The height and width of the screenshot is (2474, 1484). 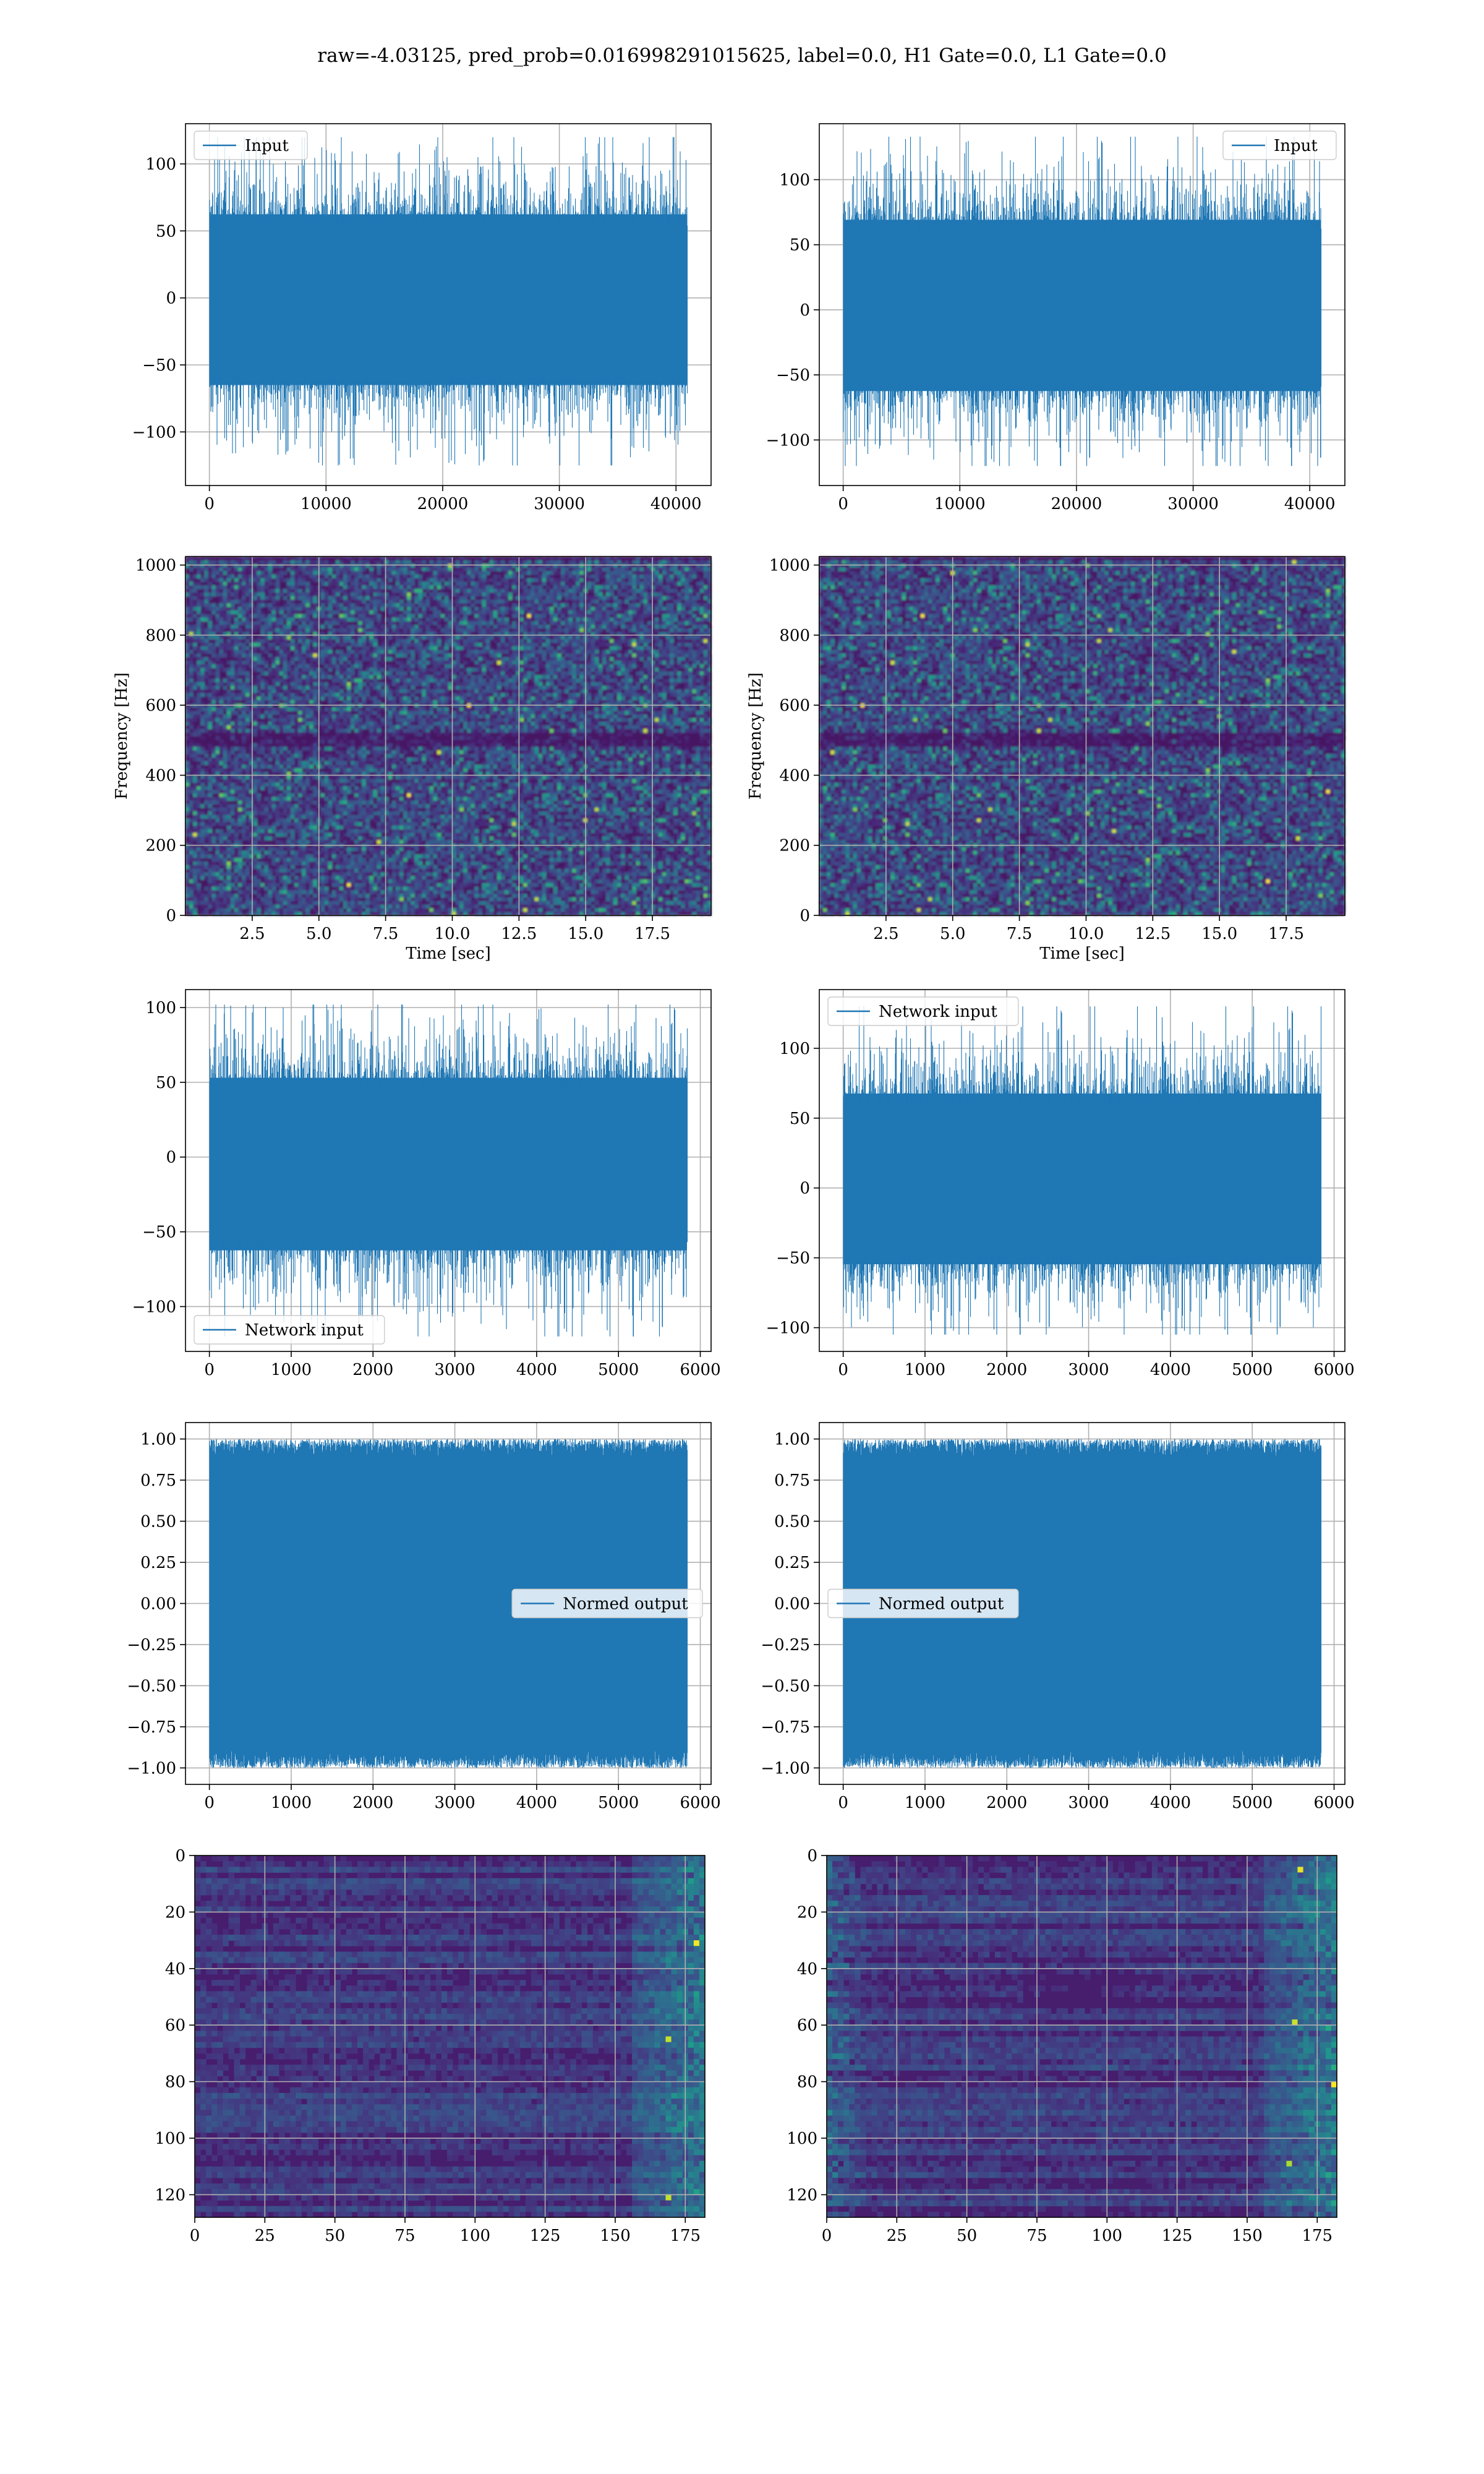 I want to click on y-tick-label: 0.75, so click(x=158, y=1480).